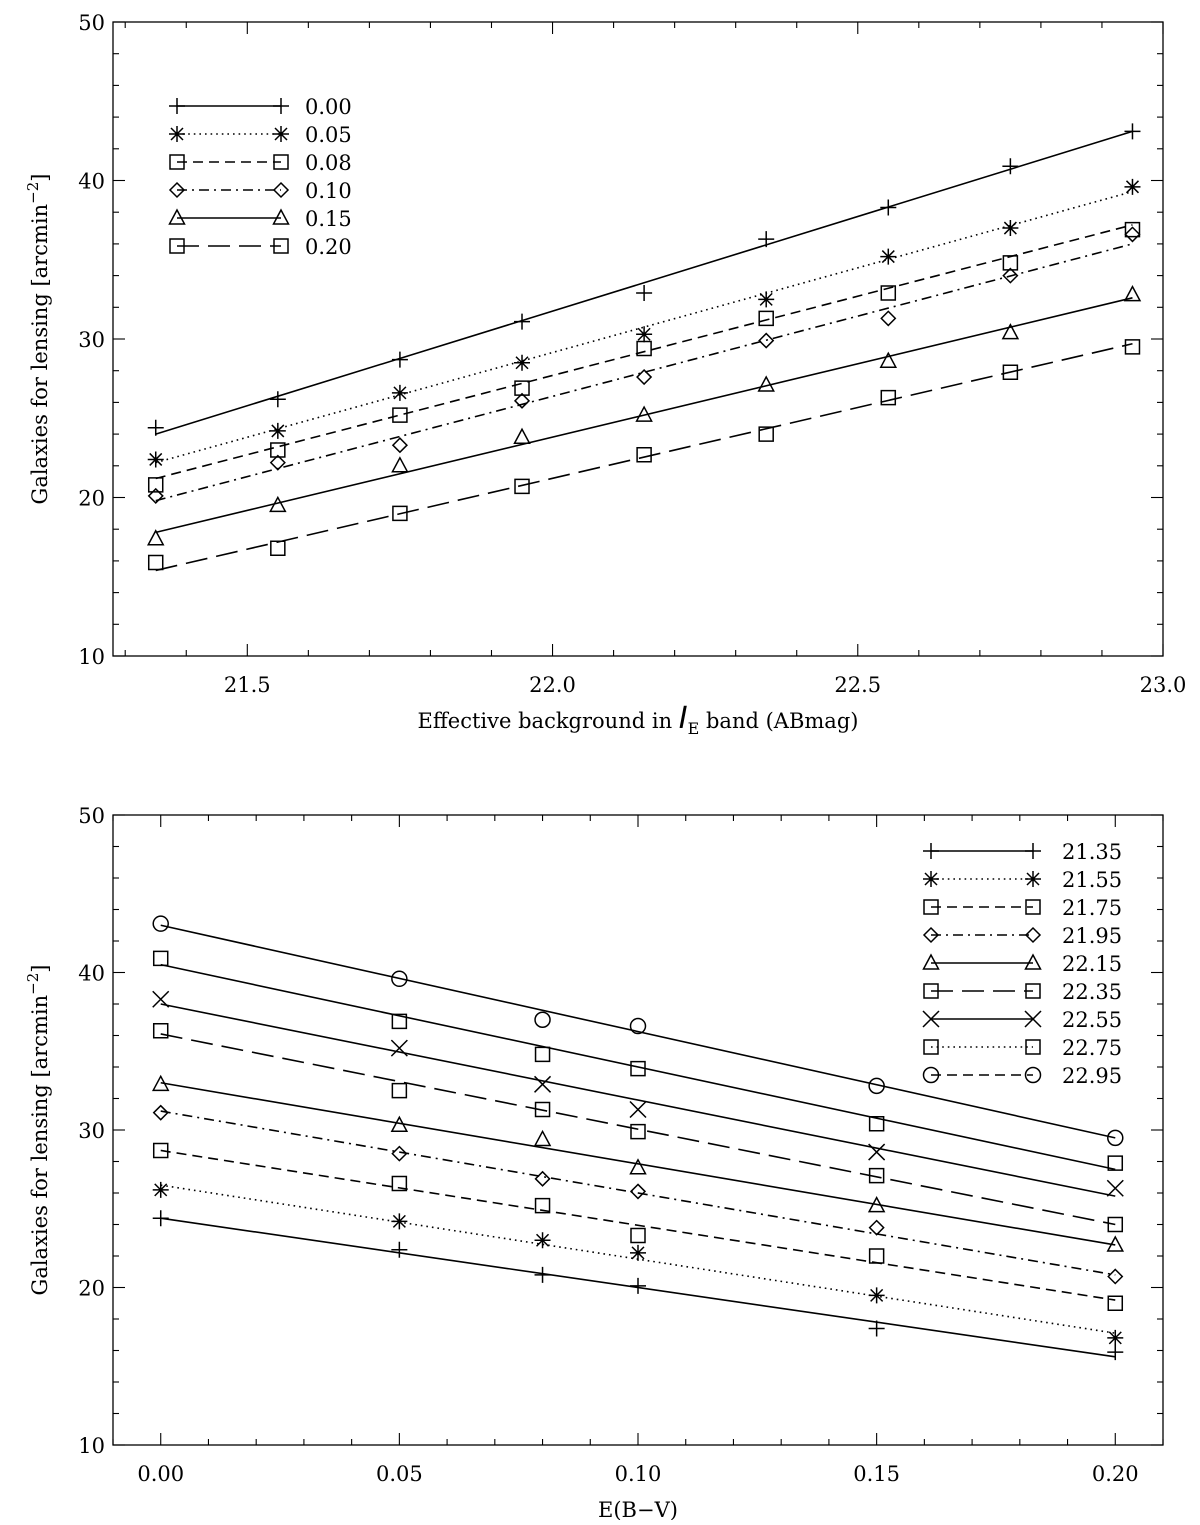 The width and height of the screenshot is (1200, 1525). I want to click on legend-label: 22.55, so click(1092, 1020).